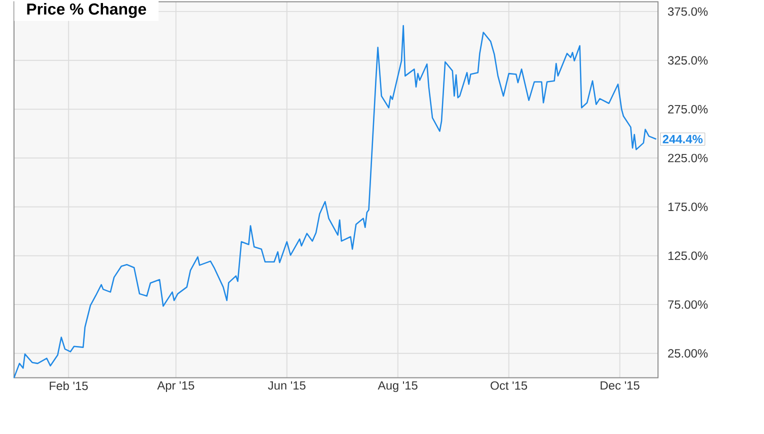 The image size is (764, 434). What do you see at coordinates (688, 304) in the screenshot?
I see `y-tick-label: 75.00%` at bounding box center [688, 304].